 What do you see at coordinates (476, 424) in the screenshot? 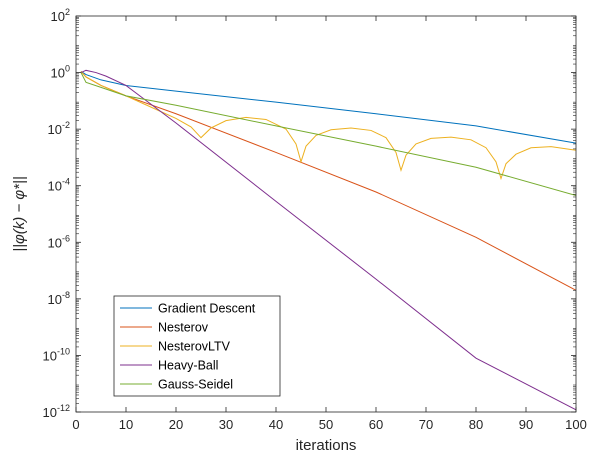
I see `x-tick-label: 80` at bounding box center [476, 424].